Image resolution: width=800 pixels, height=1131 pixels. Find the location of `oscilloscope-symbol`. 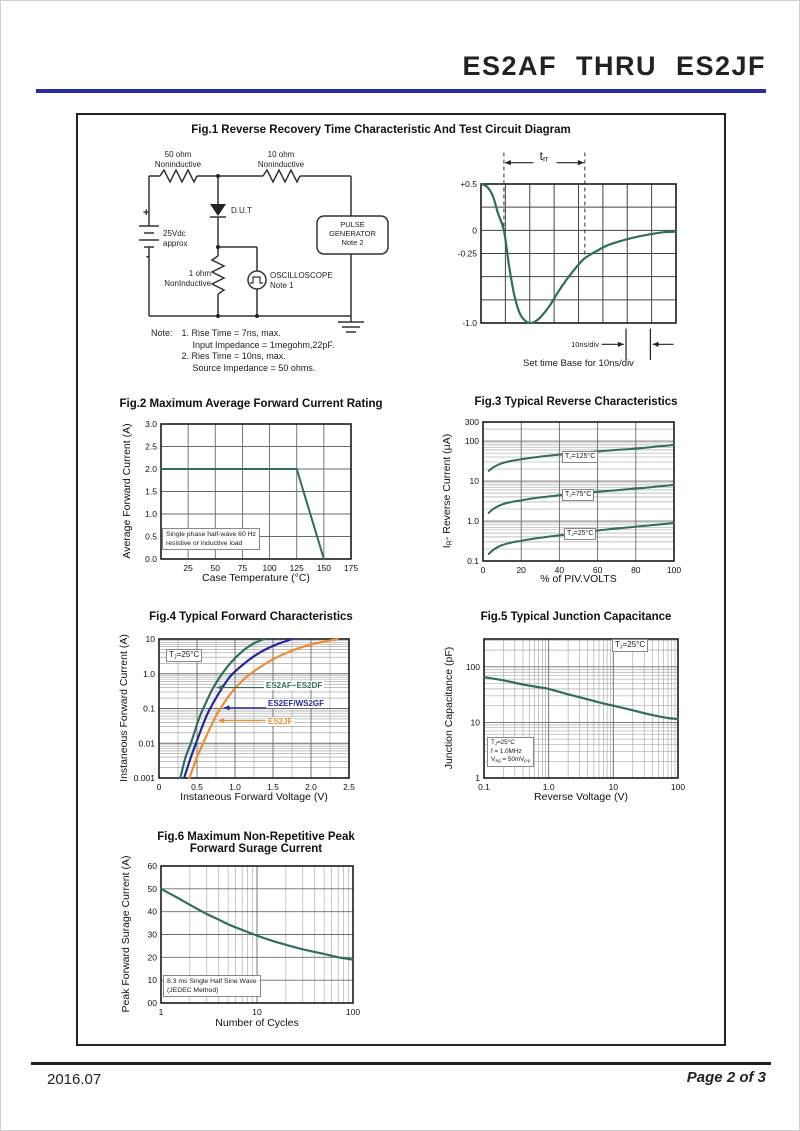

oscilloscope-symbol is located at coordinates (257, 280).